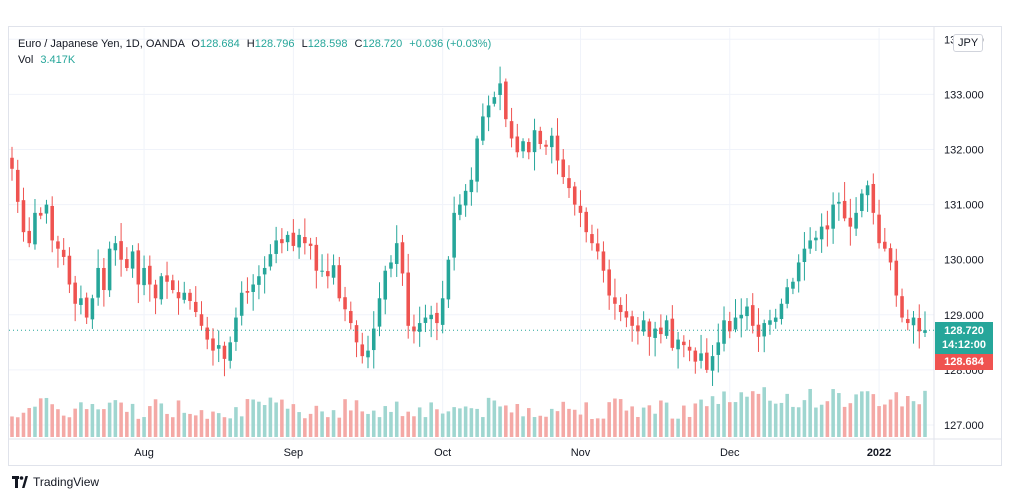 Image resolution: width=1012 pixels, height=501 pixels. Describe the element at coordinates (304, 44) in the screenshot. I see `low-label: L` at that location.